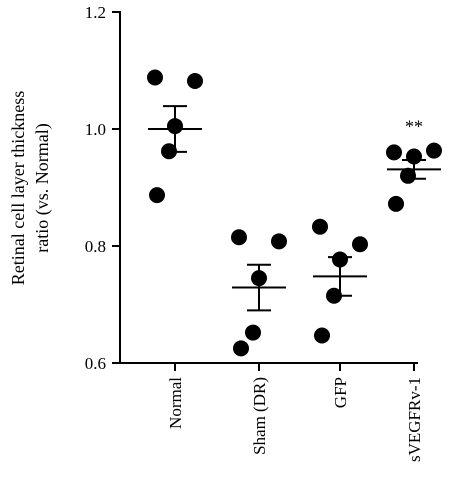 This screenshot has width=475, height=500. I want to click on y-axis: 0.6 0.8 1.0 1.2, so click(103, 188).